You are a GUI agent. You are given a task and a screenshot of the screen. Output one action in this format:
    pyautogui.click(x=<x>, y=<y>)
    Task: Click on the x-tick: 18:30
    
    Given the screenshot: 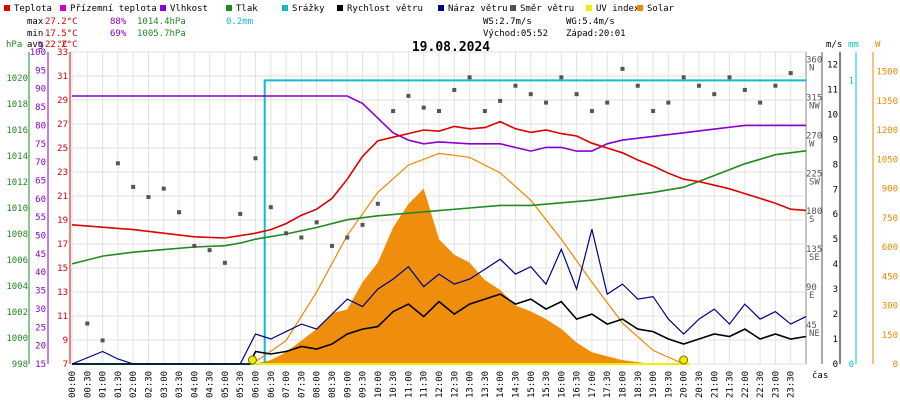 What is the action you would take?
    pyautogui.click(x=639, y=384)
    